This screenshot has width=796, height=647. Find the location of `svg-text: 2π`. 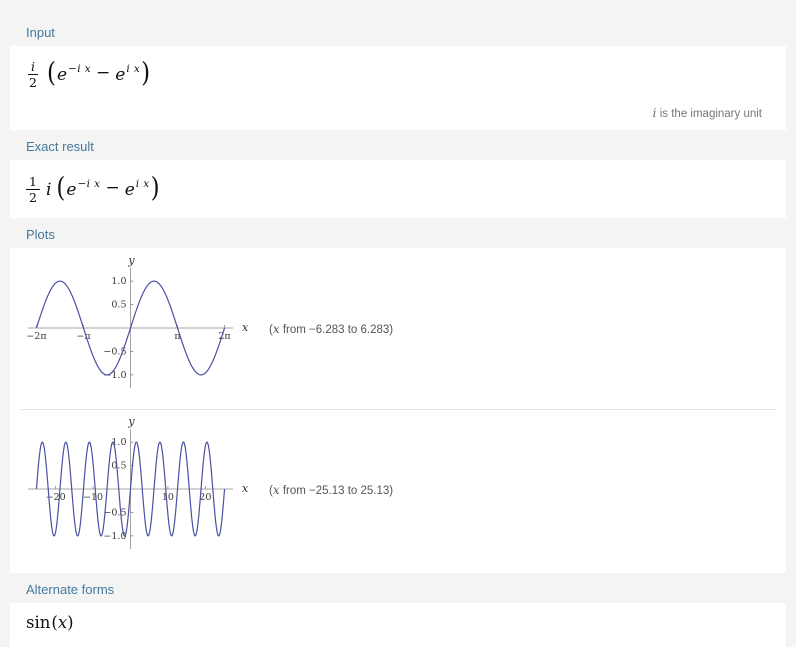

svg-text: 2π is located at coordinates (224, 336).